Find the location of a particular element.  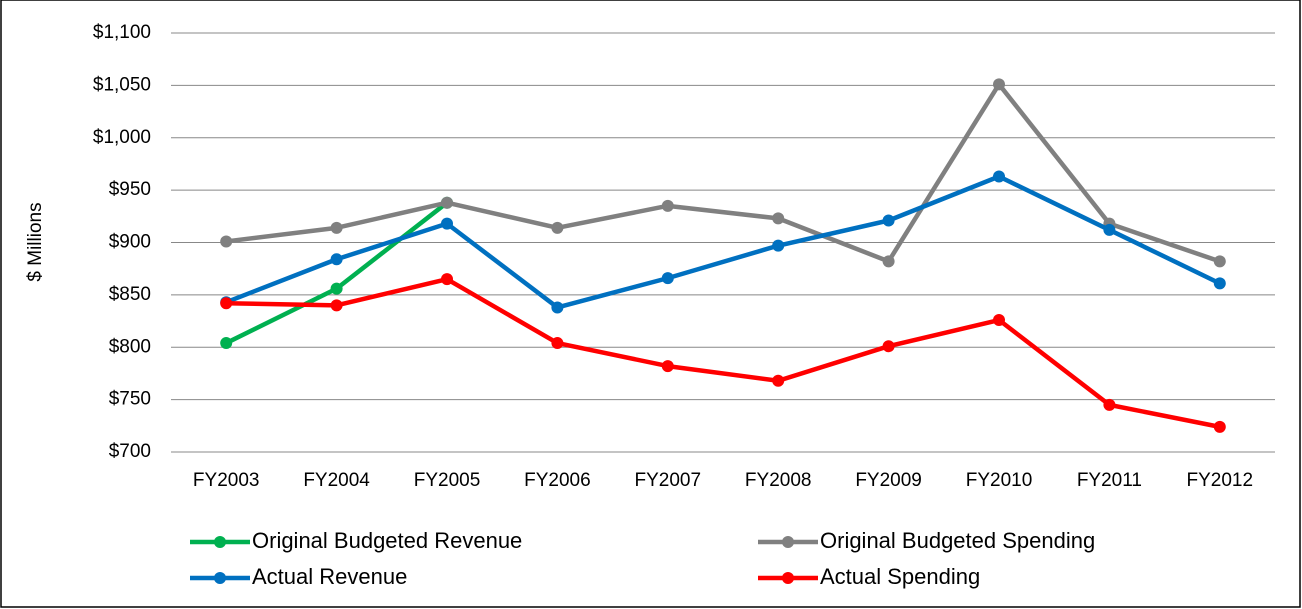

x-tick-label: FY2006 is located at coordinates (557, 480).